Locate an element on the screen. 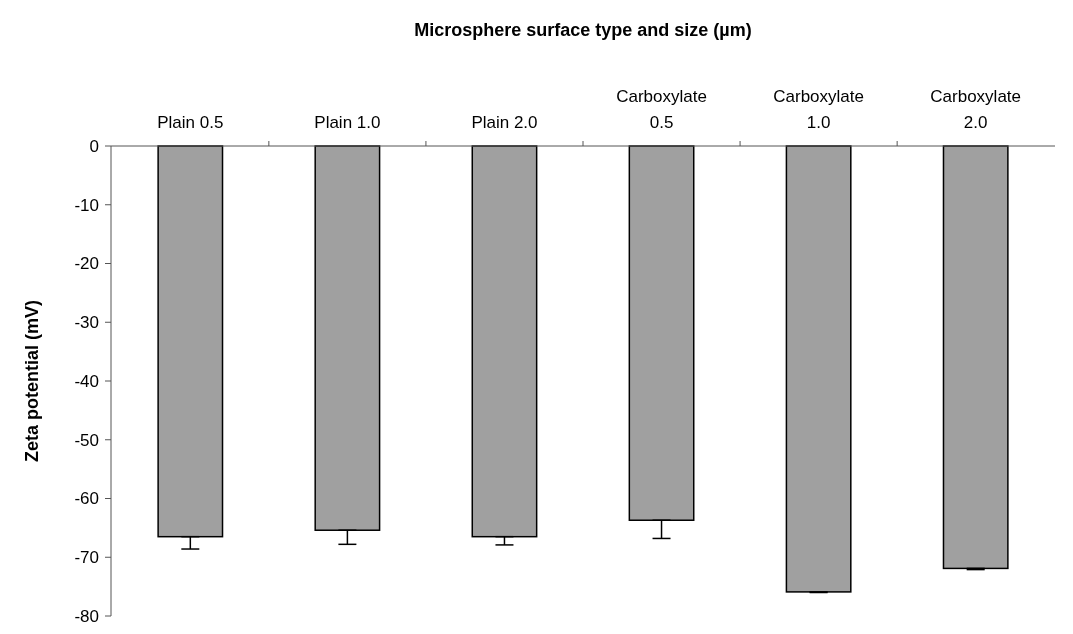 This screenshot has width=1073, height=634. y-tick-label: -40 is located at coordinates (86, 381).